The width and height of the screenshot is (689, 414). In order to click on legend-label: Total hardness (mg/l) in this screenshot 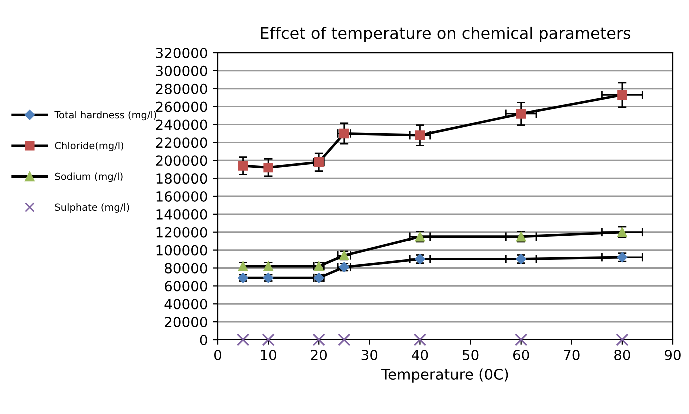, I will do `click(105, 116)`.